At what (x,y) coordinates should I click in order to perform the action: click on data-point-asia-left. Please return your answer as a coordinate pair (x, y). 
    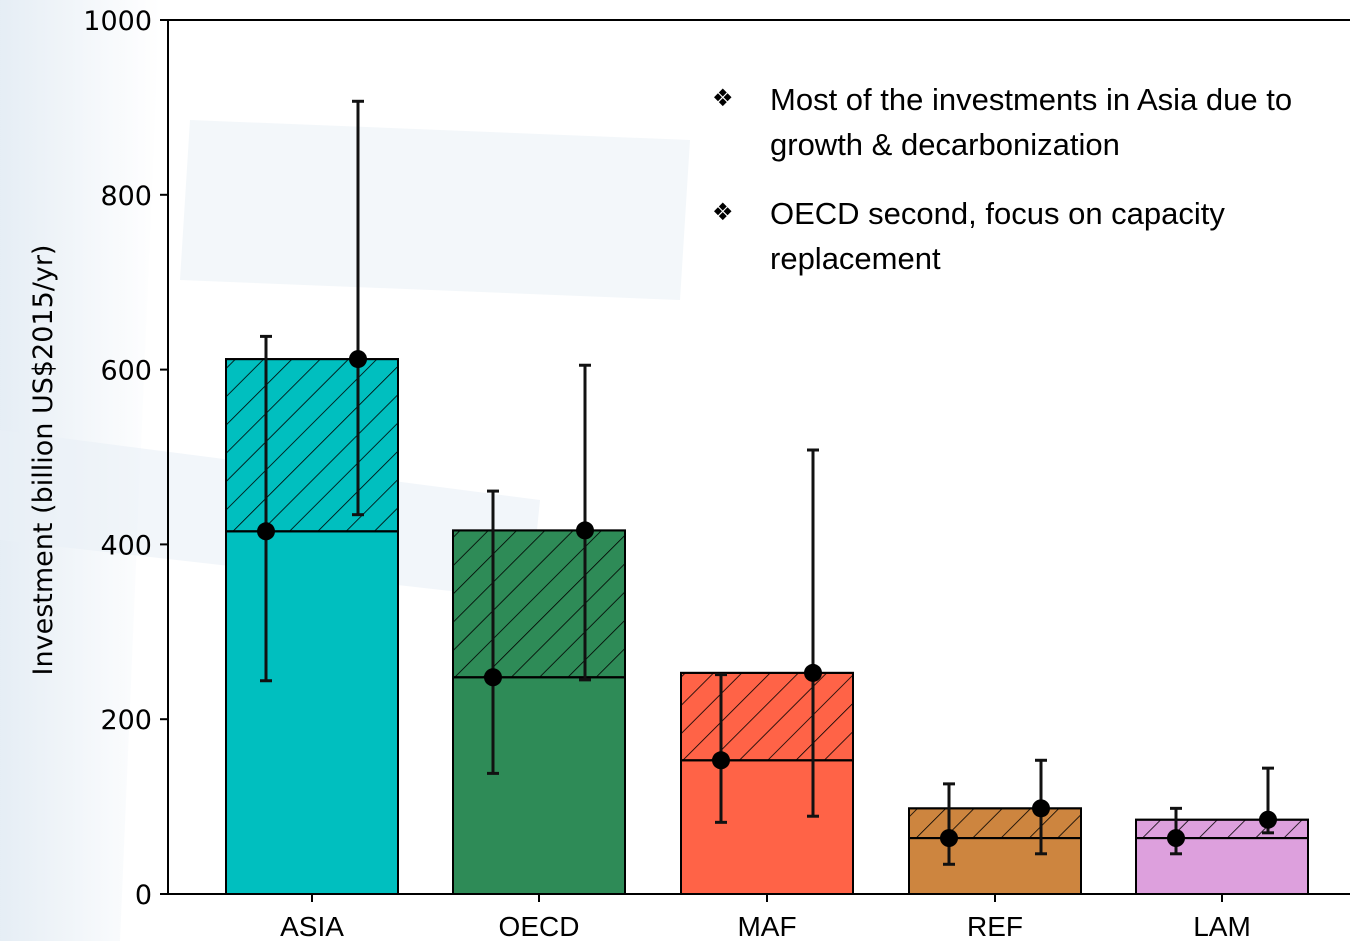
    Looking at the image, I should click on (266, 531).